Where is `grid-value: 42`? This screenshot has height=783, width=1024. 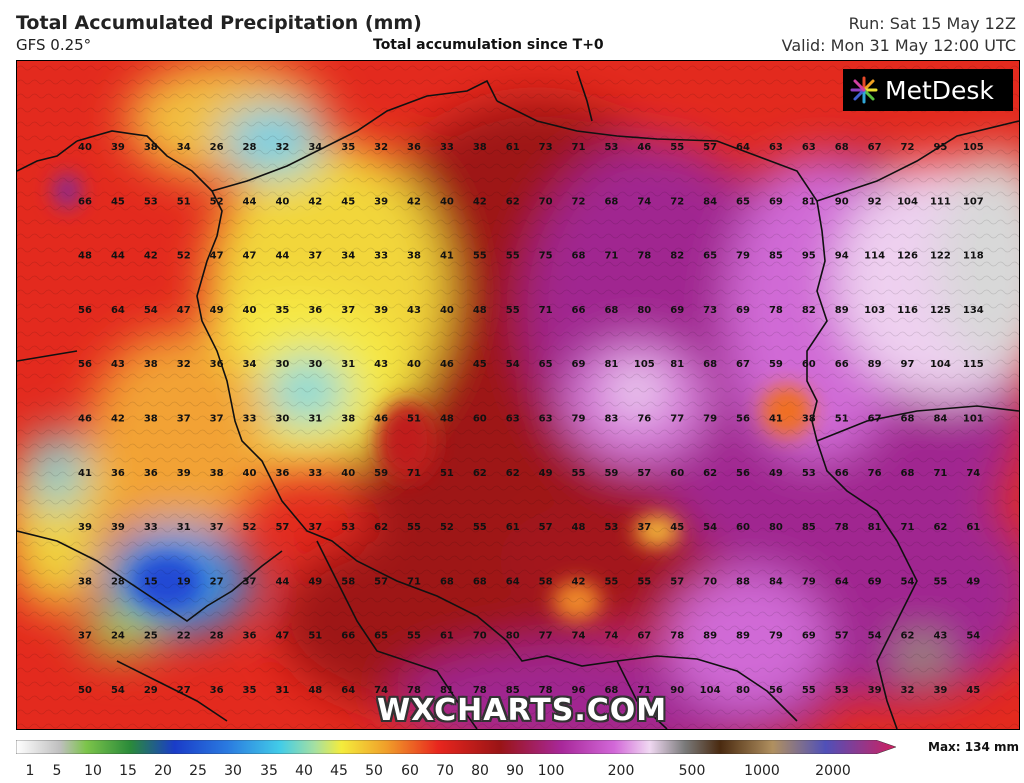
grid-value: 42 is located at coordinates (118, 419).